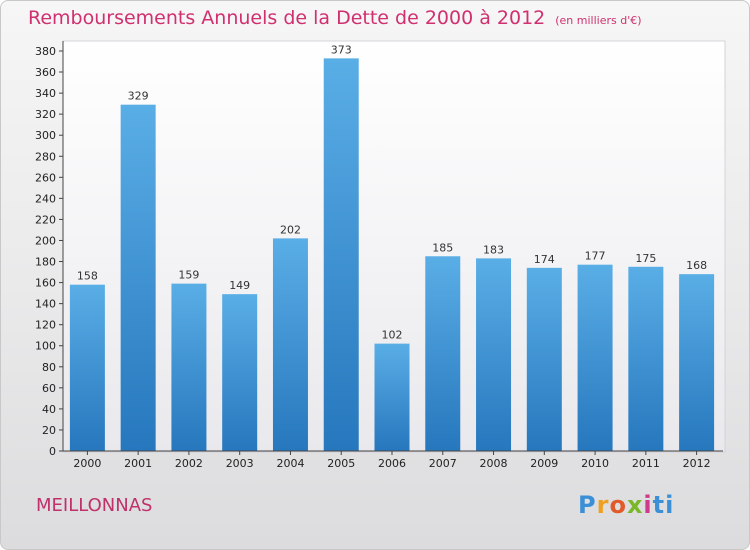 Image resolution: width=750 pixels, height=550 pixels. Describe the element at coordinates (544, 259) in the screenshot. I see `bar-value-label: 174` at that location.